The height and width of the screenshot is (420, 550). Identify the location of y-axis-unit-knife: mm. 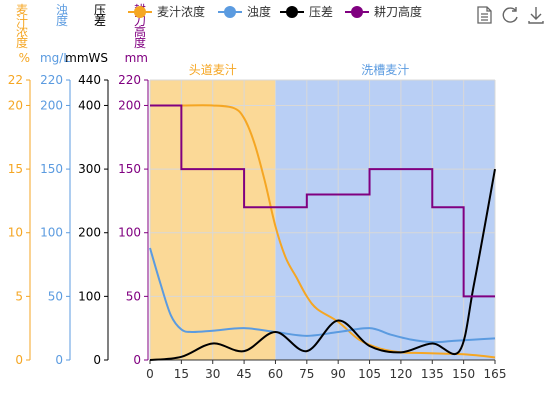
(136, 58).